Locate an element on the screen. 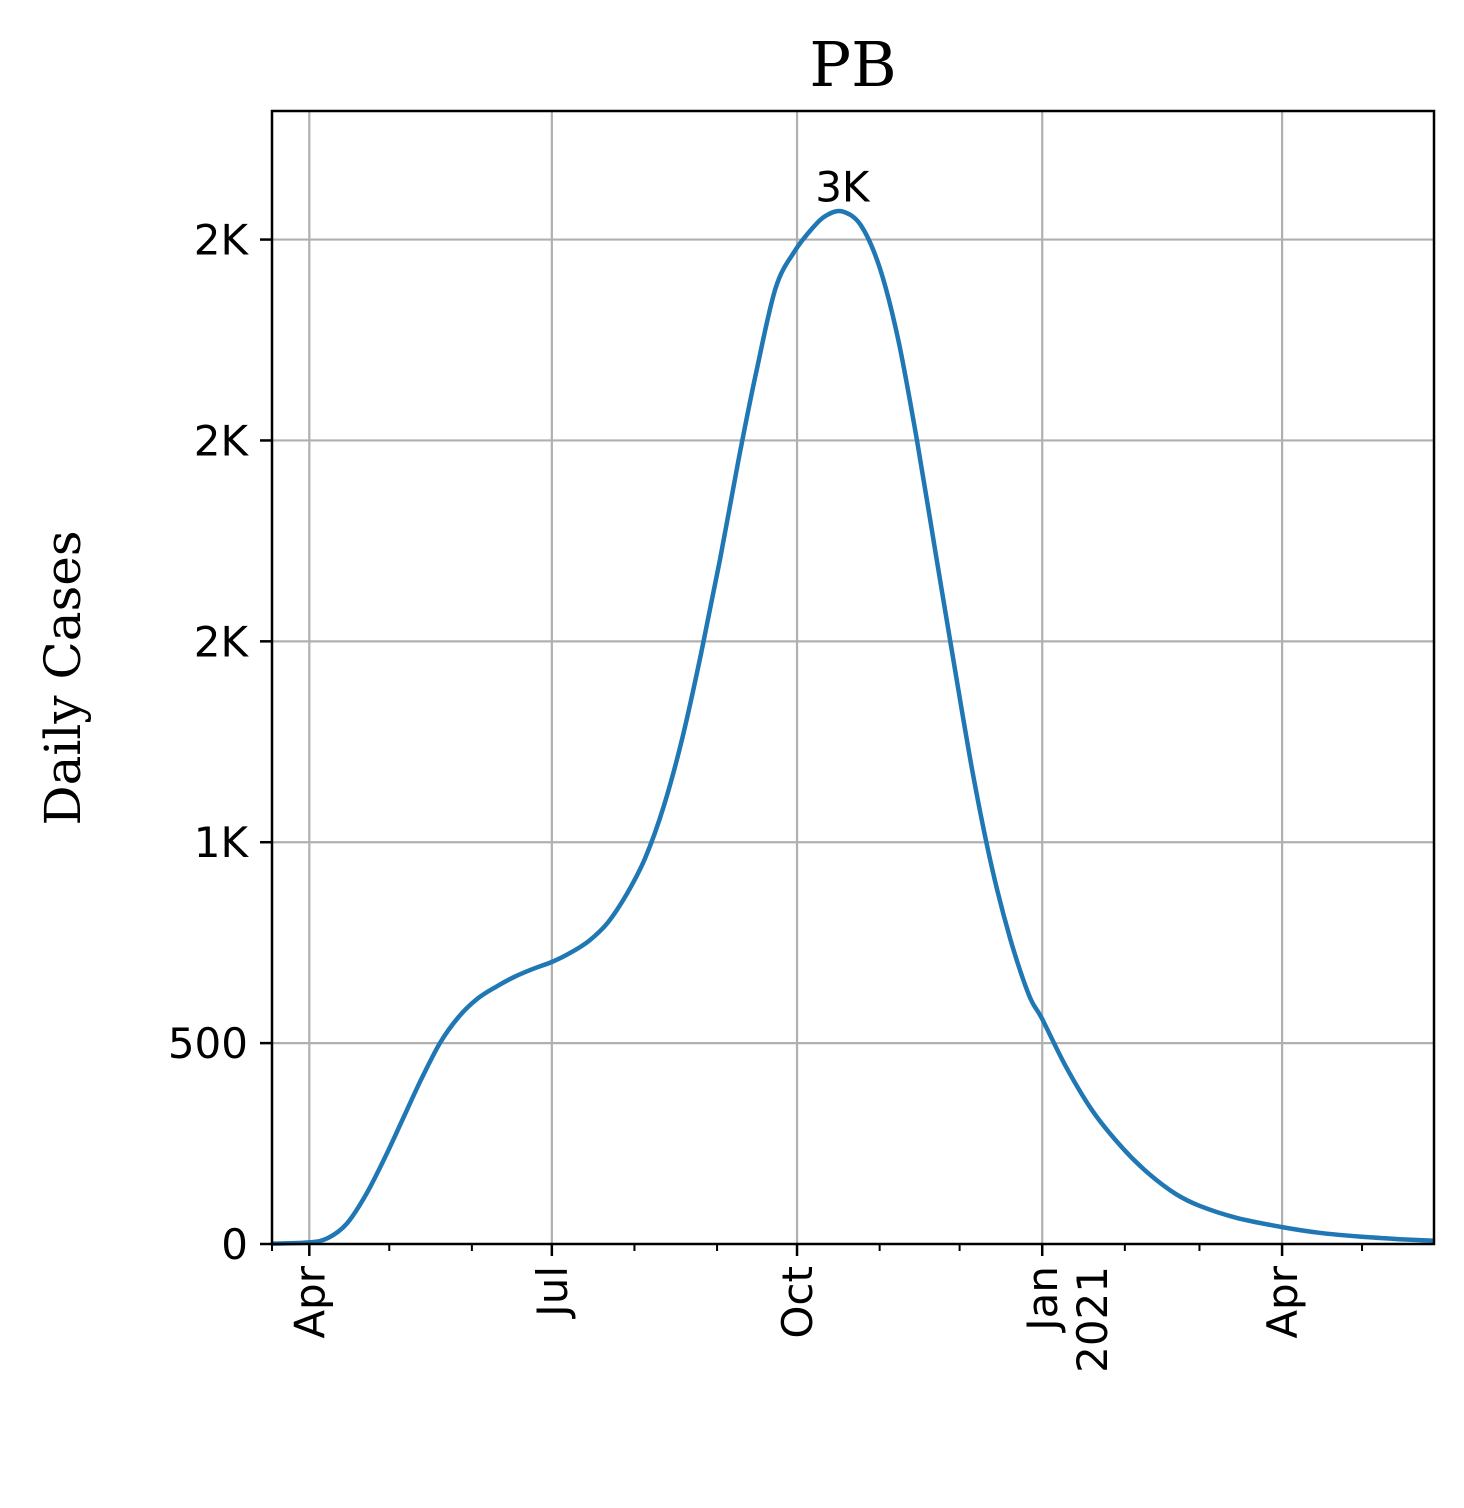  x-axis: Apr Jul Oct Jan 2021 Apr is located at coordinates (817, 1308).